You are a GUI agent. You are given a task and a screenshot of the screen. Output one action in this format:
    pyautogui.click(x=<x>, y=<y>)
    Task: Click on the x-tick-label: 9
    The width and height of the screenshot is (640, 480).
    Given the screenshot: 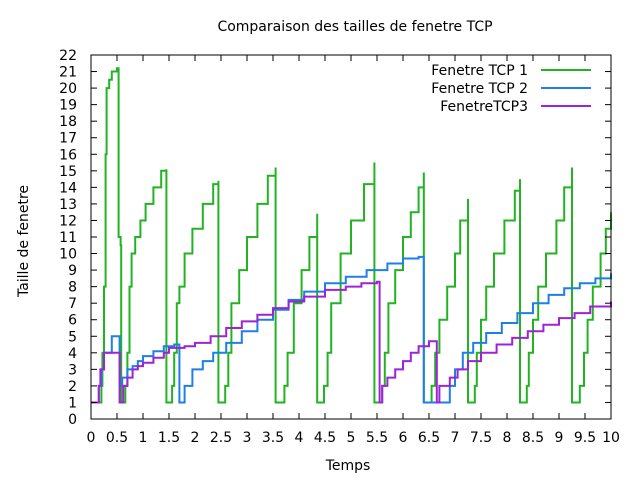 What is the action you would take?
    pyautogui.click(x=559, y=438)
    